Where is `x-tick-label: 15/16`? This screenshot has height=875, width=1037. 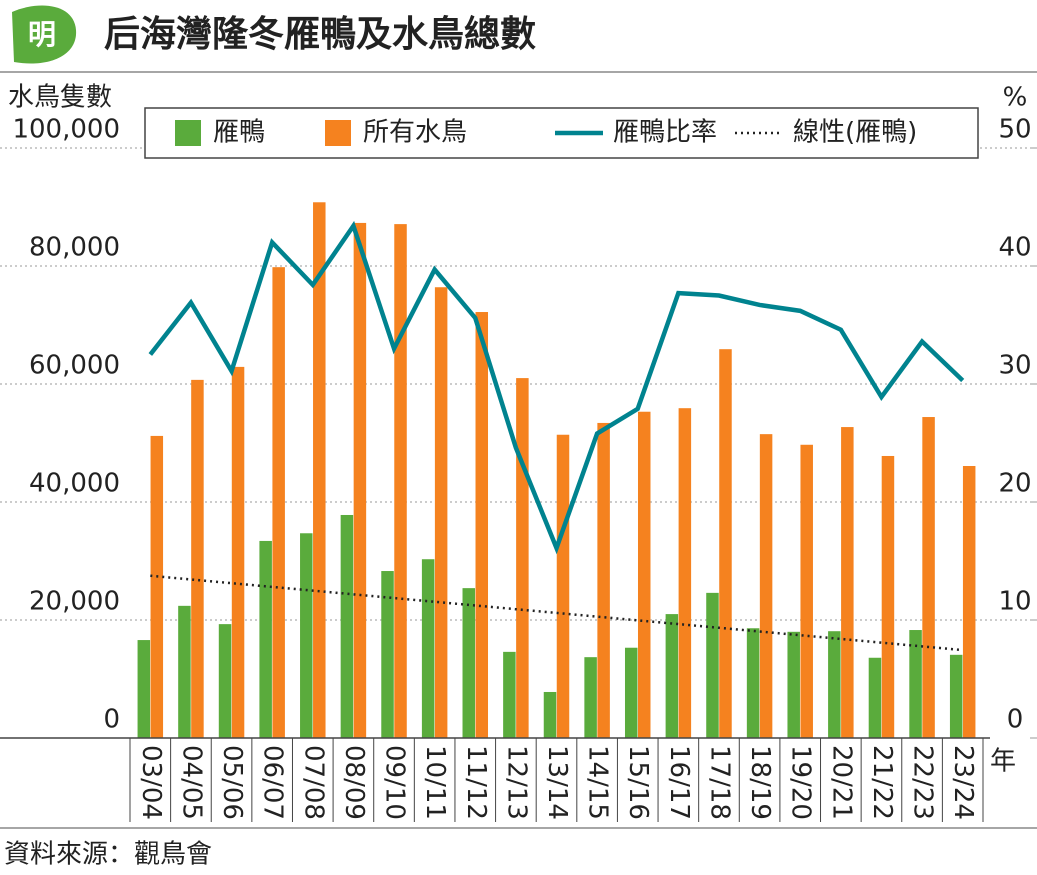 x-tick-label: 15/16 is located at coordinates (638, 782).